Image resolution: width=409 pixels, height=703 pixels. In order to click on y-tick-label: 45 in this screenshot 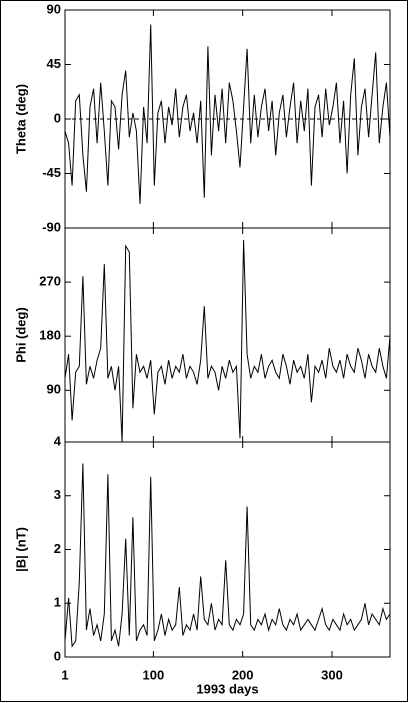, I will do `click(54, 63)`.